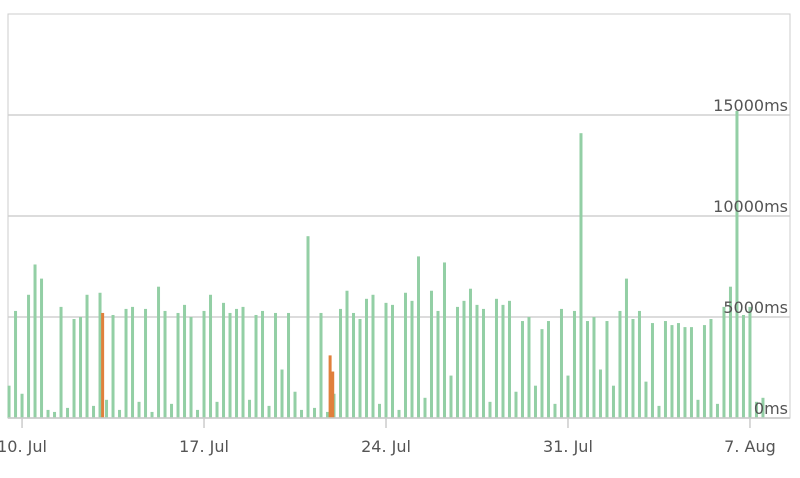  Describe the element at coordinates (750, 105) in the screenshot. I see `y-tick-label: 15000ms` at that location.